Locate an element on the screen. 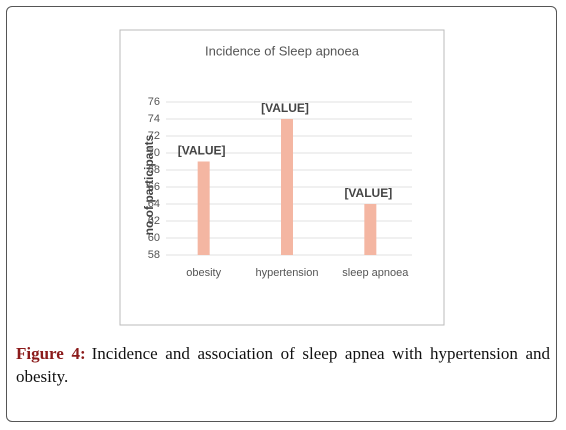 The width and height of the screenshot is (566, 430). y-tick-label: 72 is located at coordinates (154, 136).